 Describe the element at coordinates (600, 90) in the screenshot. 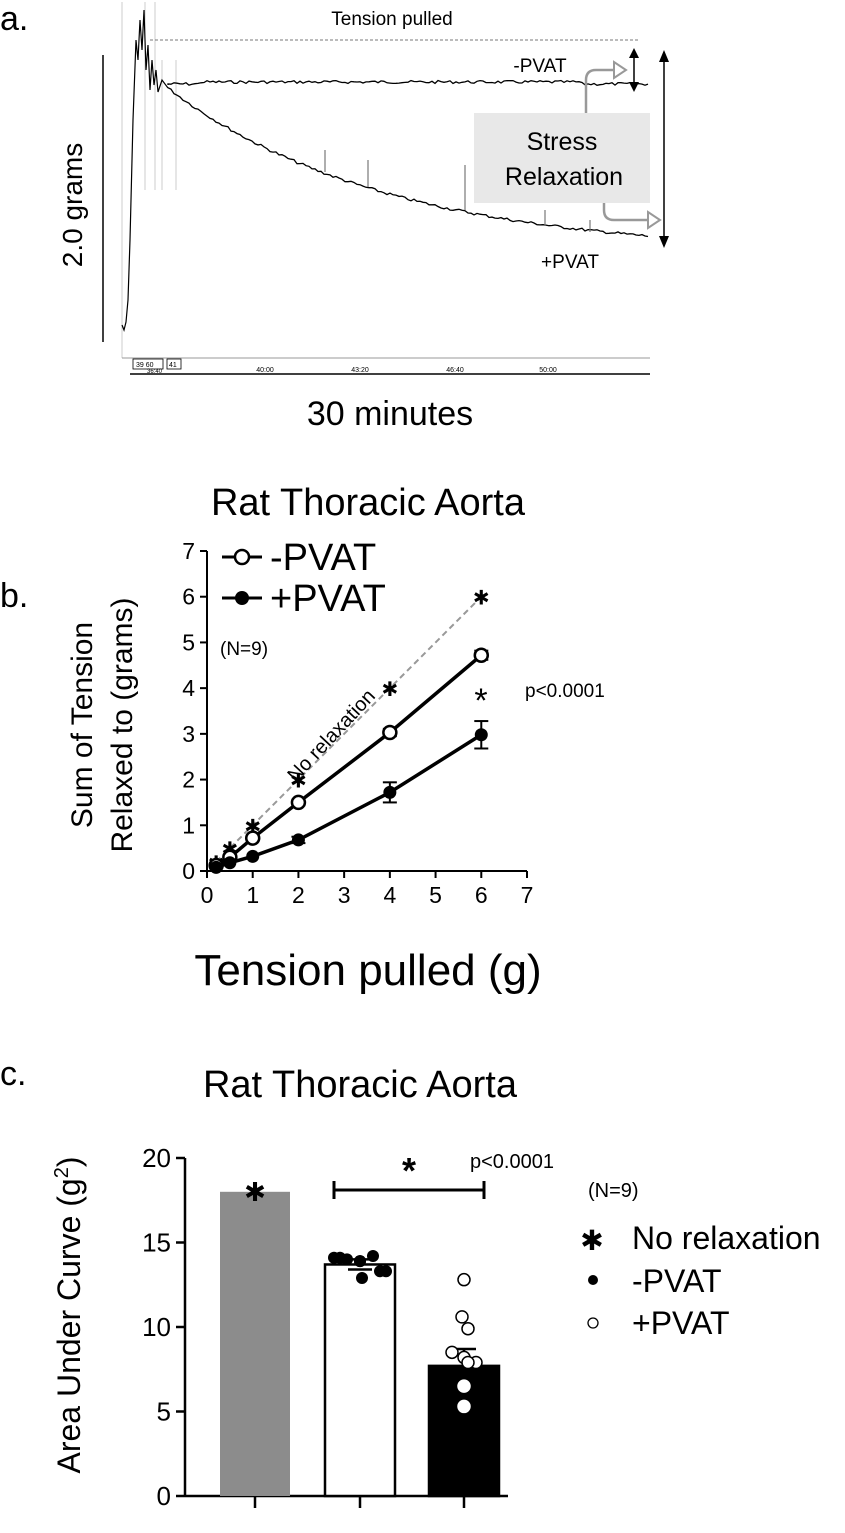

I see `minus-connector-arrow` at that location.